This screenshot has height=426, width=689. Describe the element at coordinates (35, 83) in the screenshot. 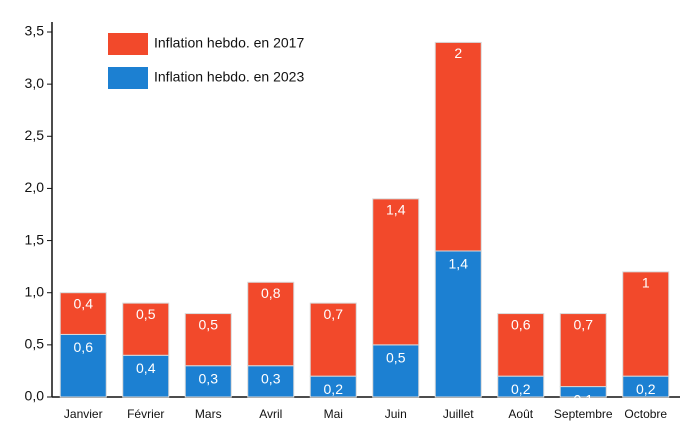

I see `y-tick-label: 3,0` at that location.